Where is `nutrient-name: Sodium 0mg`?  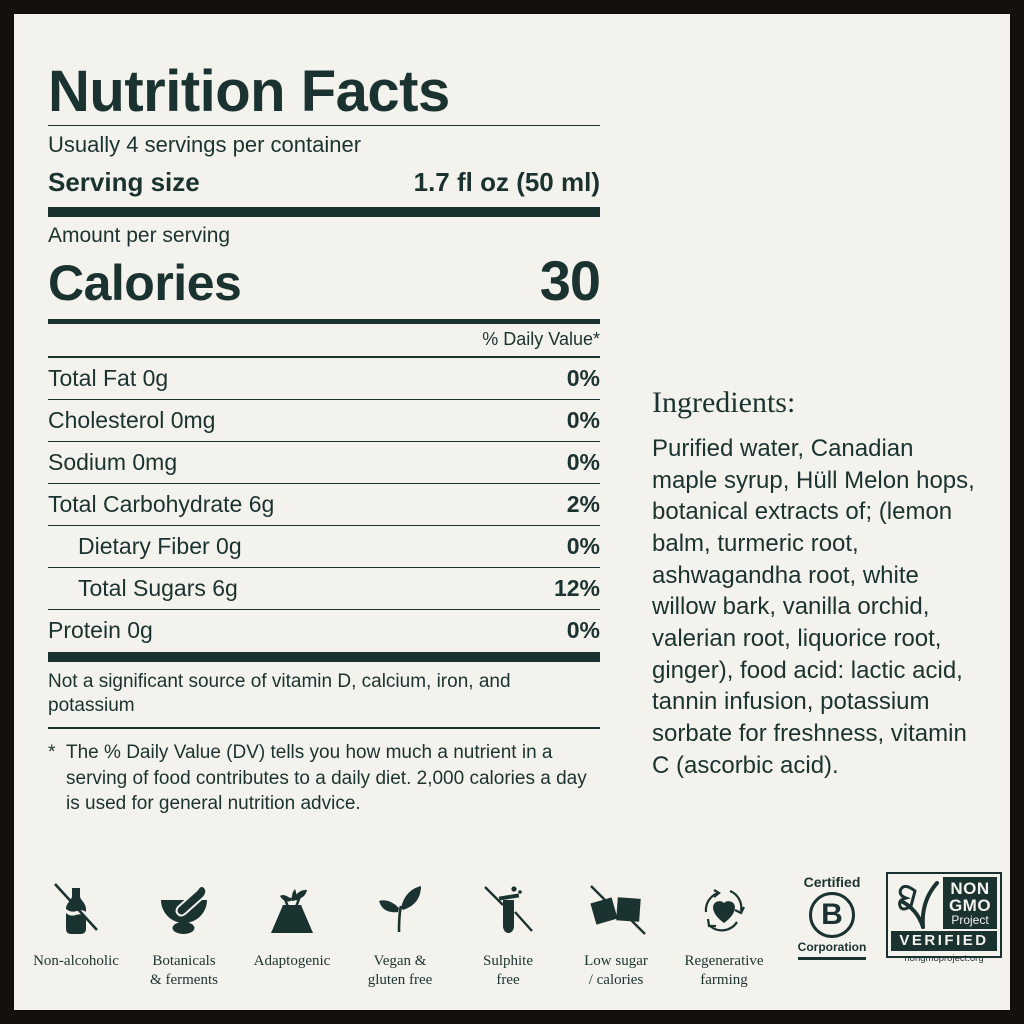 nutrient-name: Sodium 0mg is located at coordinates (113, 461).